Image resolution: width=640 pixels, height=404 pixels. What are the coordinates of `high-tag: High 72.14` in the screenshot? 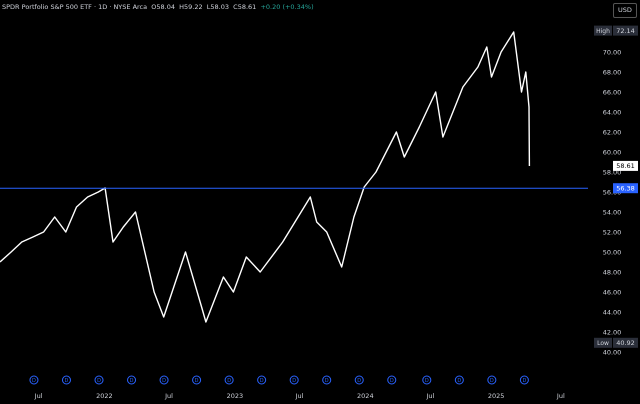 It's located at (616, 30).